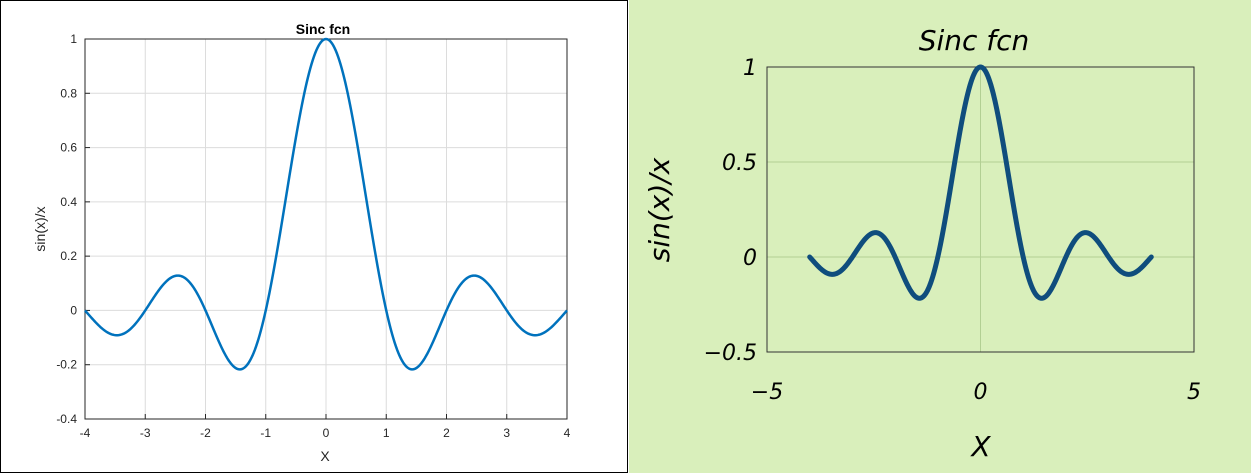  Describe the element at coordinates (85, 433) in the screenshot. I see `x-tick-label: -4` at that location.